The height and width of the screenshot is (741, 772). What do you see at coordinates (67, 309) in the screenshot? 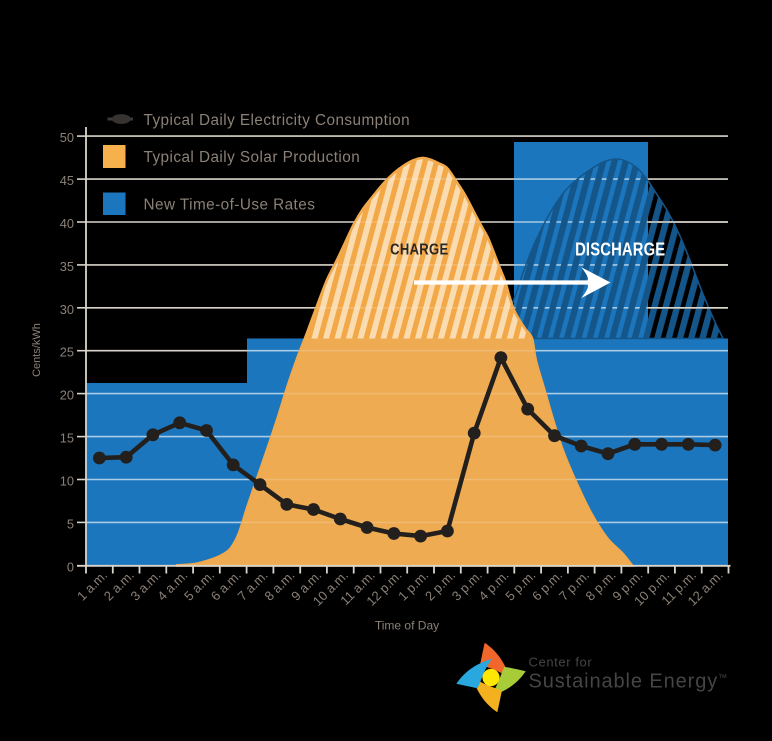
I see `svg-text: 30` at bounding box center [67, 309].